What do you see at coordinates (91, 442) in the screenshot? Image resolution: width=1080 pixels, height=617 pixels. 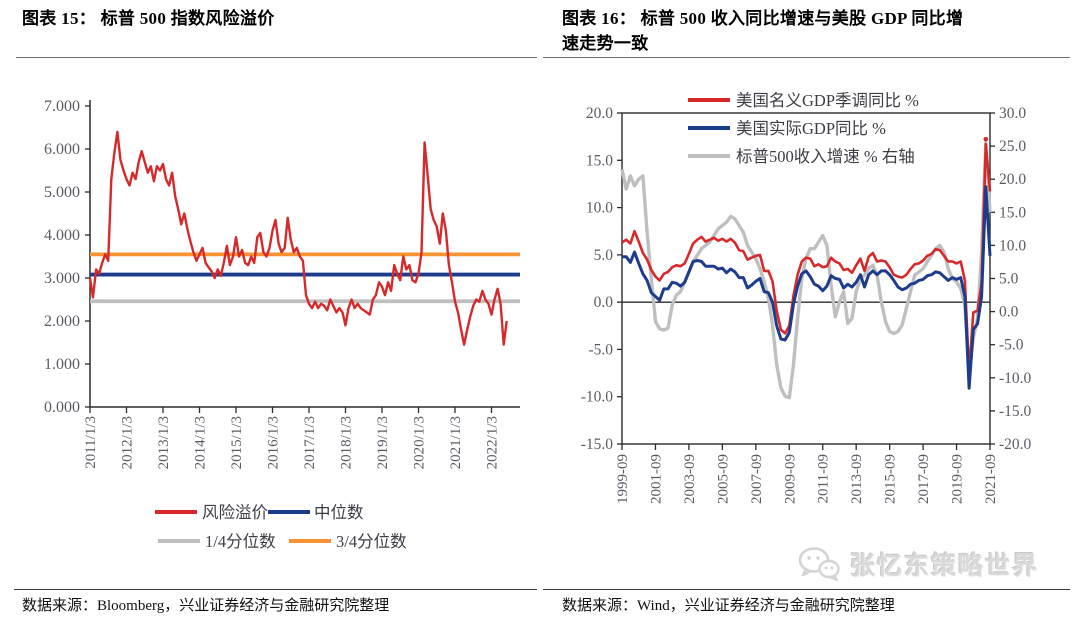 I see `svg-text: 2011/1/3` at bounding box center [91, 442].